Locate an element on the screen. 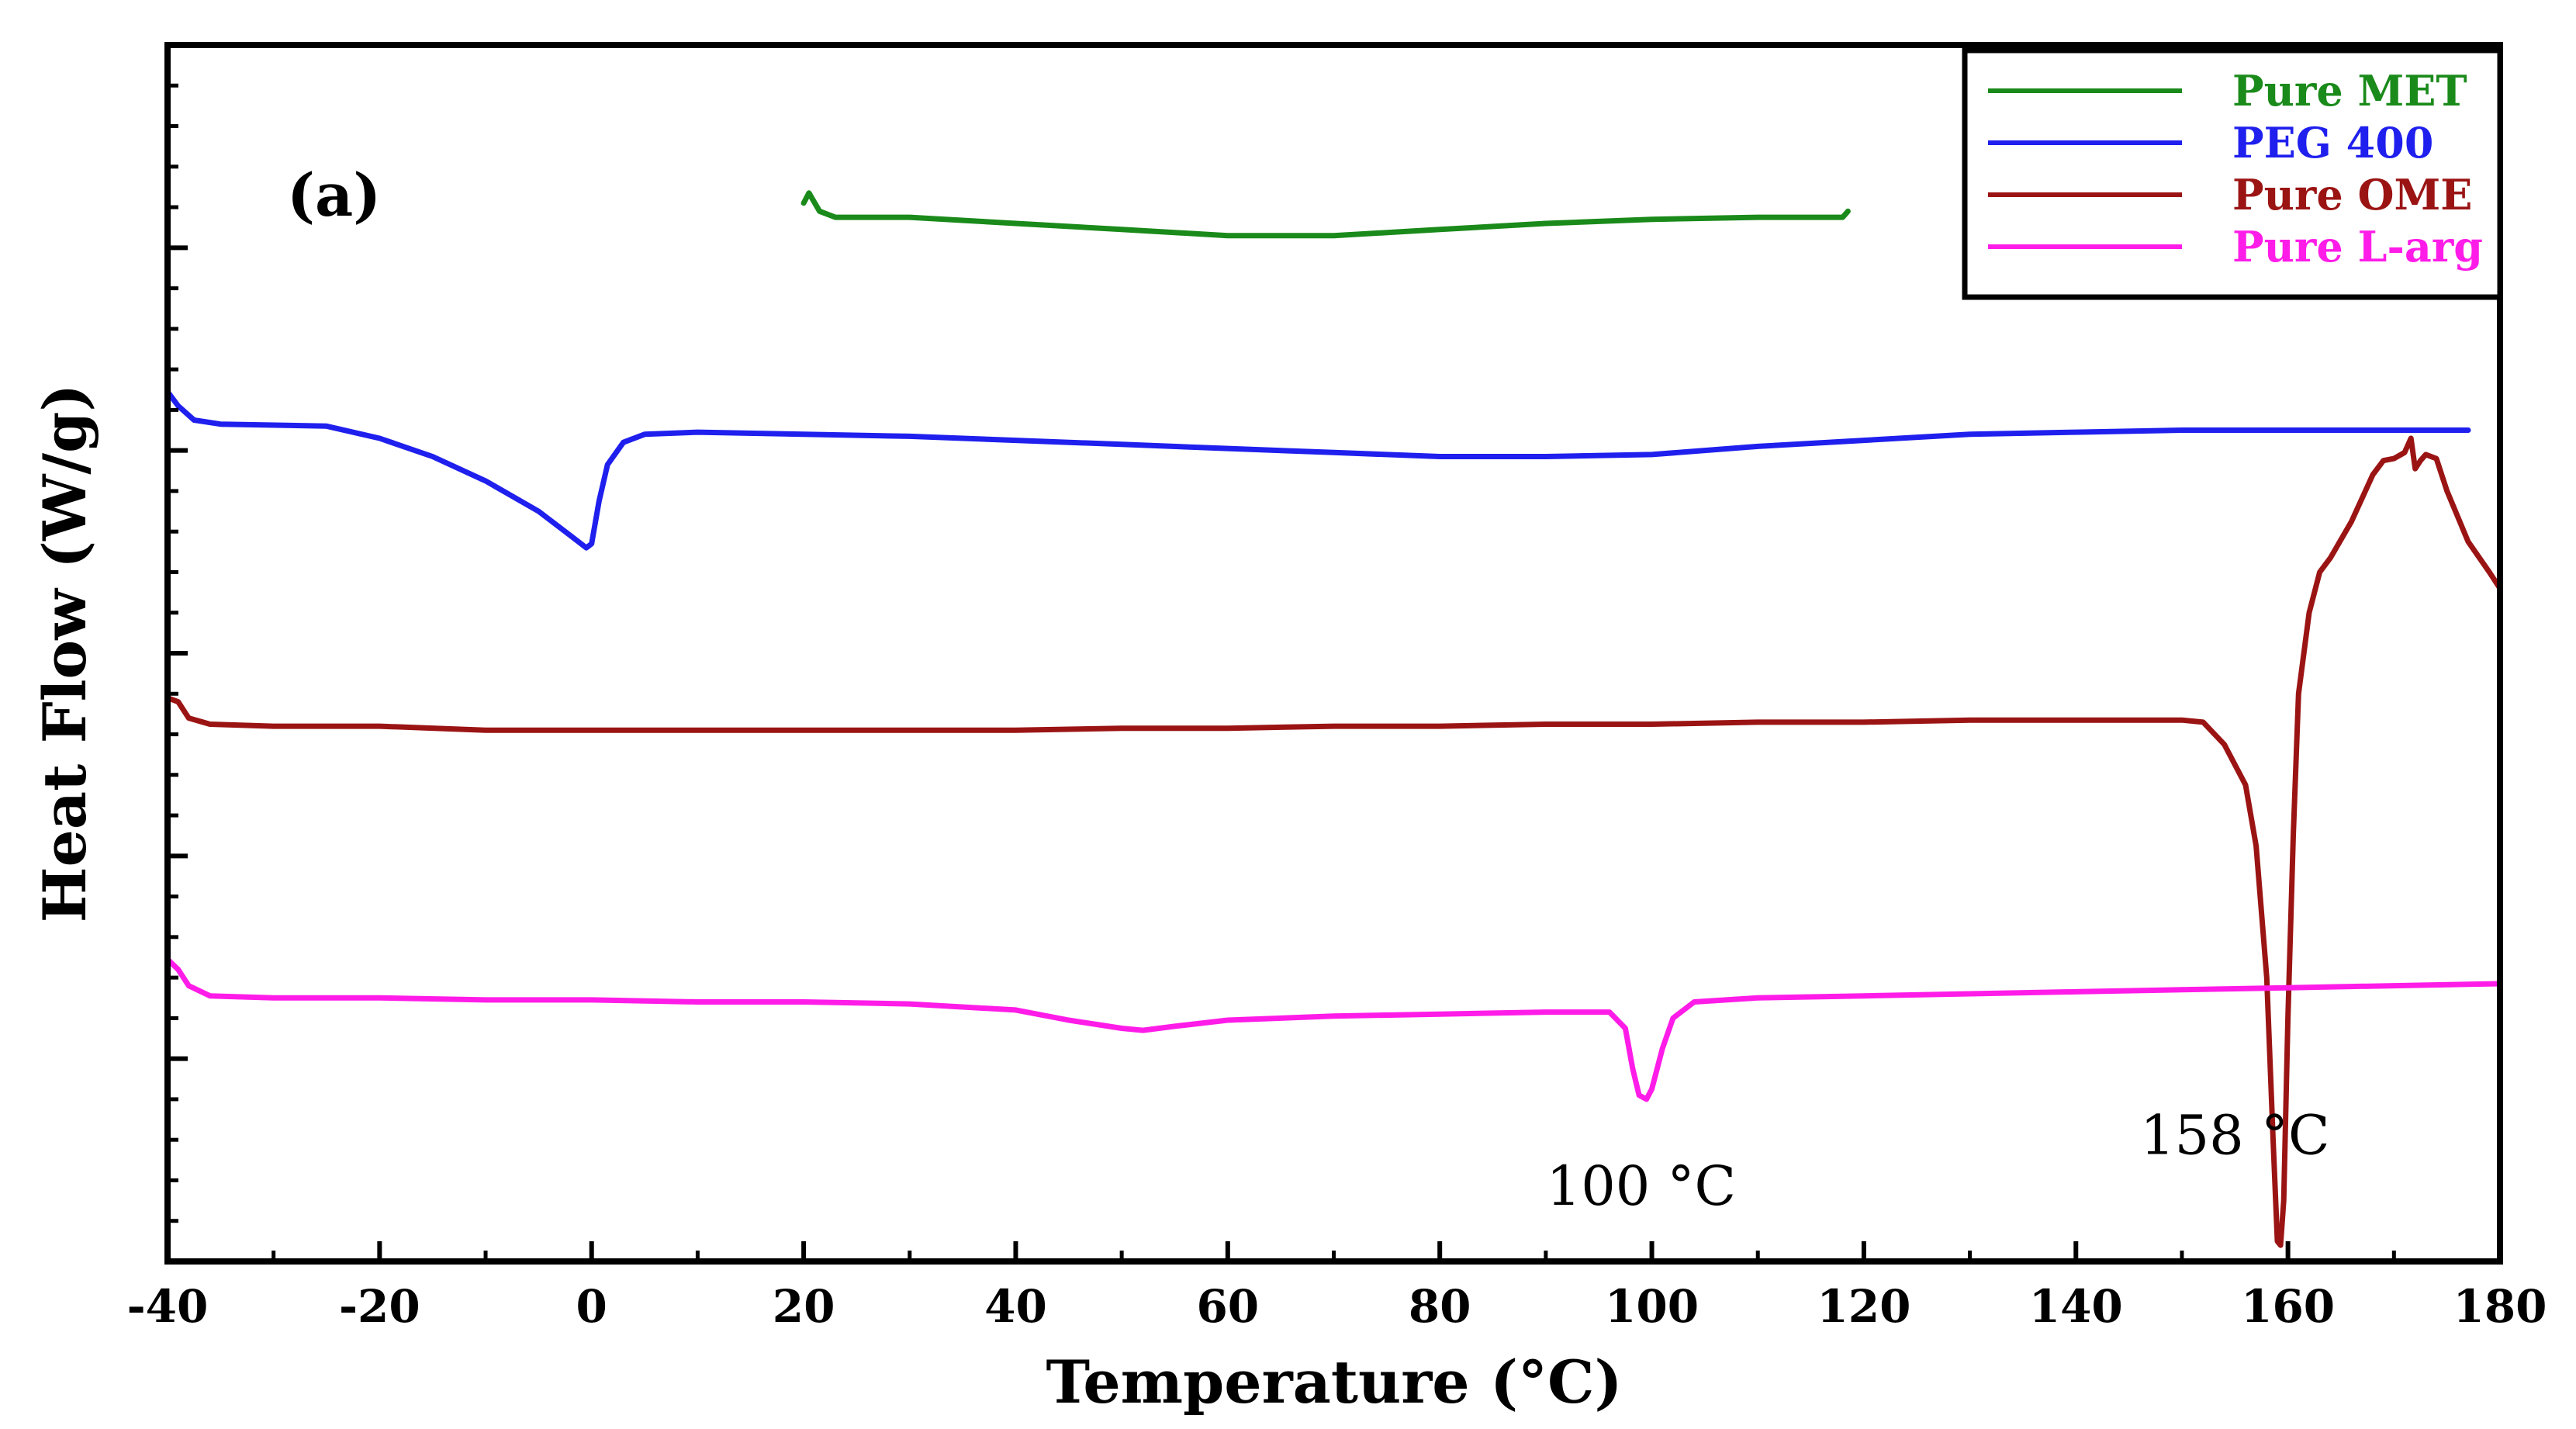  series-line-pure-l-arg is located at coordinates (1333, 1029).